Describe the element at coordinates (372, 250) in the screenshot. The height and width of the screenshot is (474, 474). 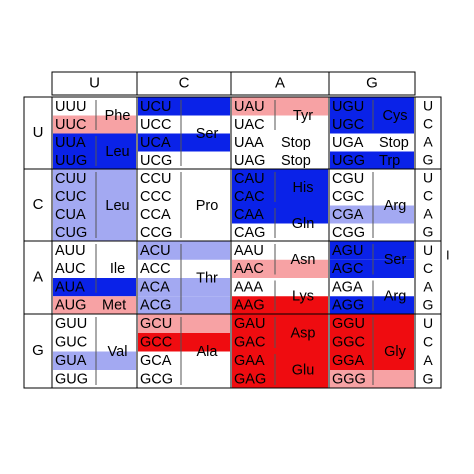
I see `codon-fill-agu` at that location.